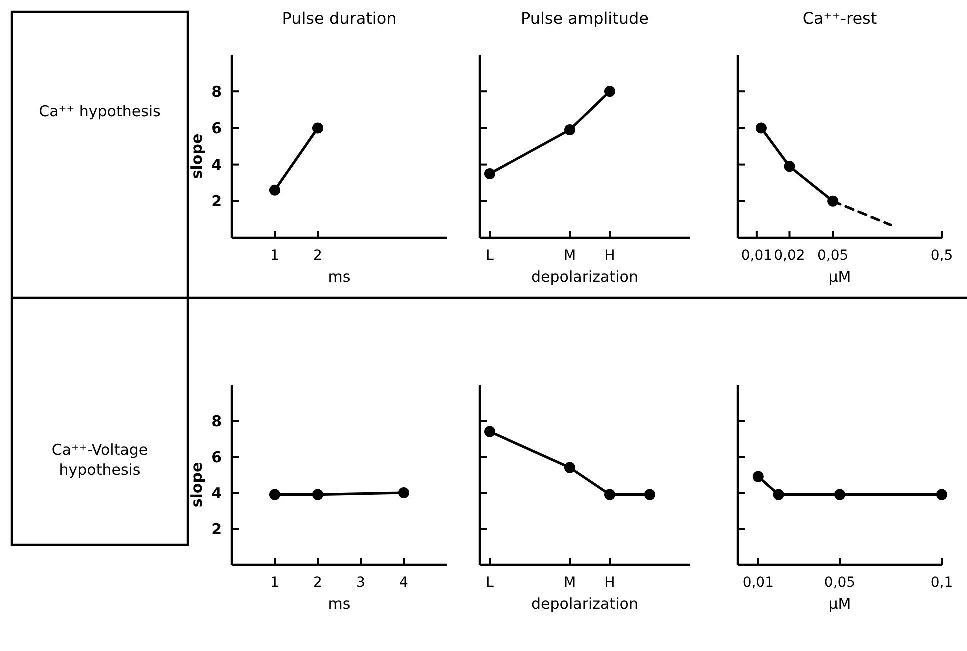 The height and width of the screenshot is (651, 967). I want to click on chart-title: Ca⁺⁺-rest, so click(840, 18).